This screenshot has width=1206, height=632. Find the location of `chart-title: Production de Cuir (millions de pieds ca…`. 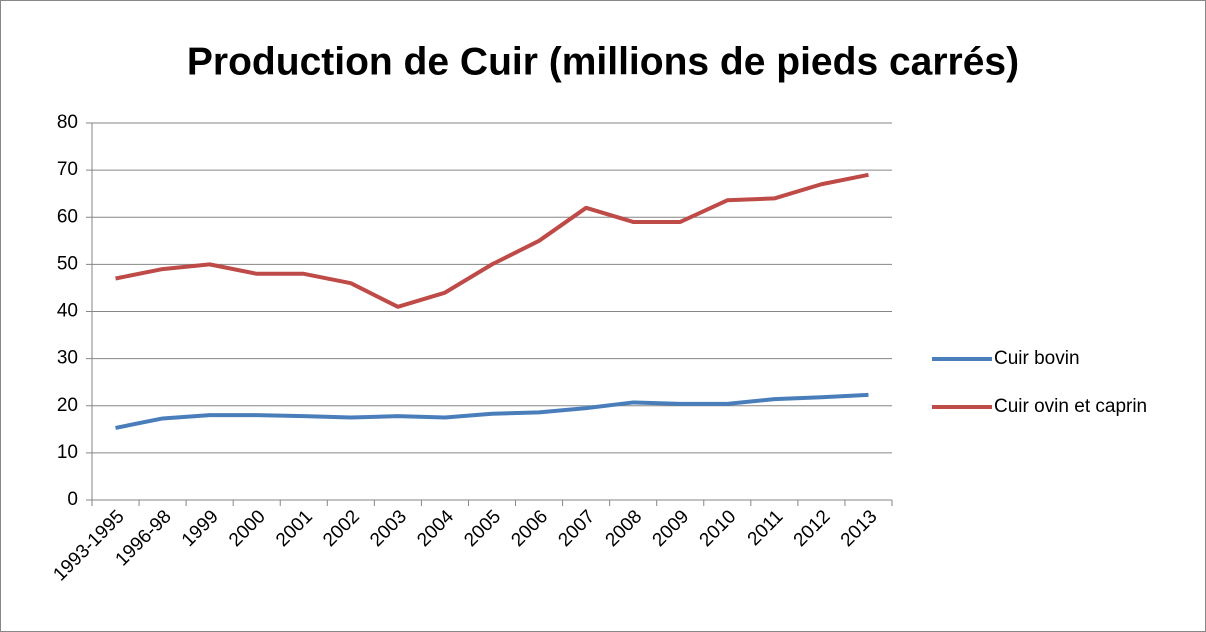

chart-title: Production de Cuir (millions de pieds ca… is located at coordinates (603, 61).